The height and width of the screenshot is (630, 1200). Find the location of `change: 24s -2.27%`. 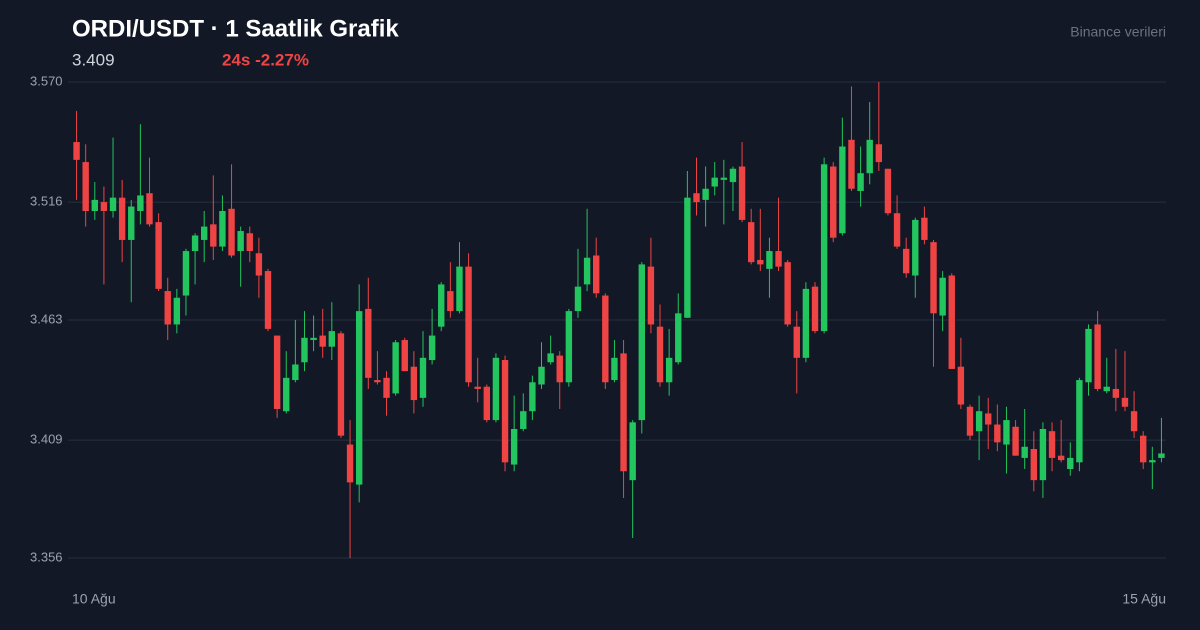

change: 24s -2.27% is located at coordinates (265, 59).